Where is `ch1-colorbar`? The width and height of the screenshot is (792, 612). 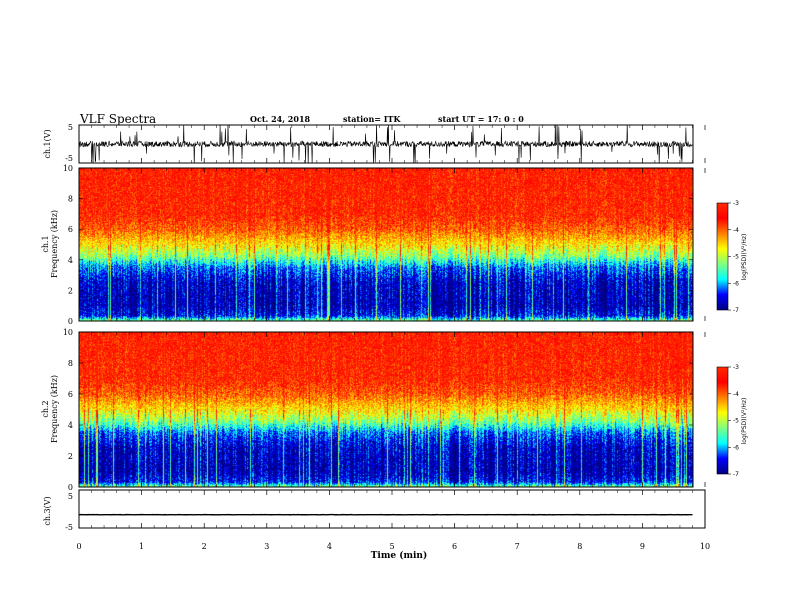
ch1-colorbar is located at coordinates (722, 256).